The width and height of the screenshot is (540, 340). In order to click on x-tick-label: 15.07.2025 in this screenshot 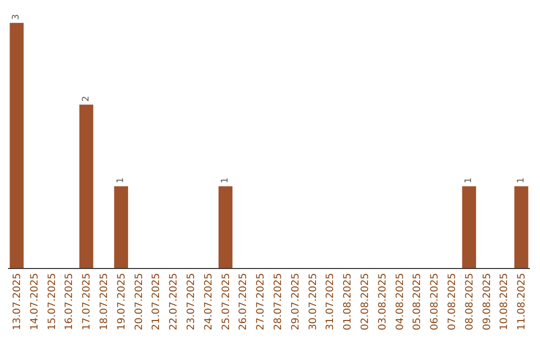, I will do `click(52, 301)`.